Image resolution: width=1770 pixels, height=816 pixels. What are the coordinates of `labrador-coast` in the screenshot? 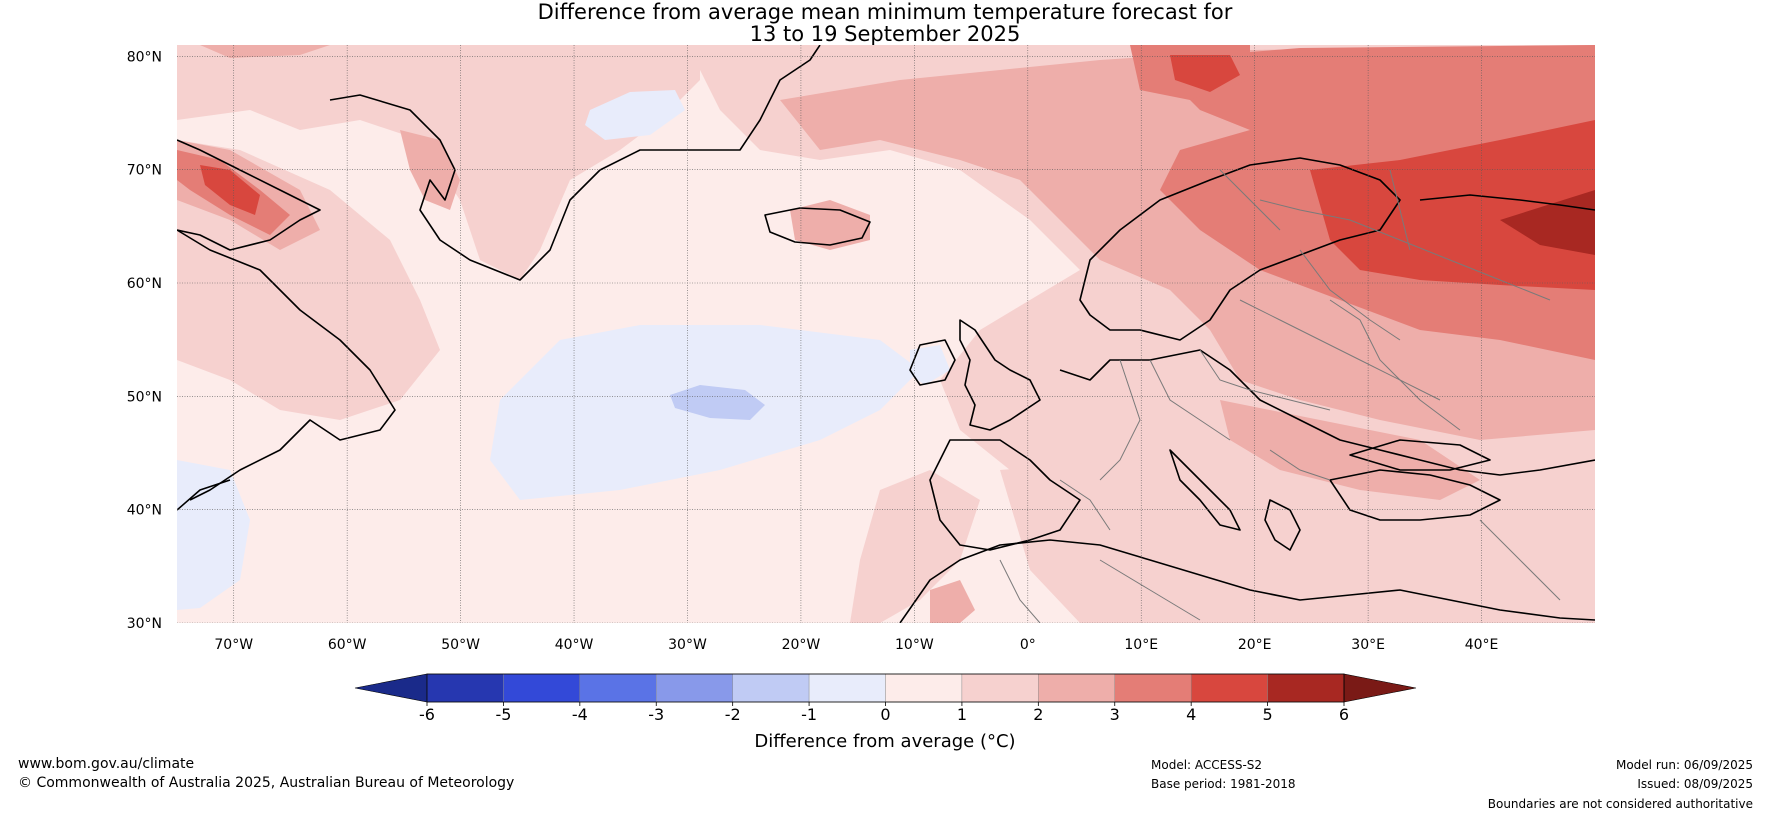 It's located at (286, 365).